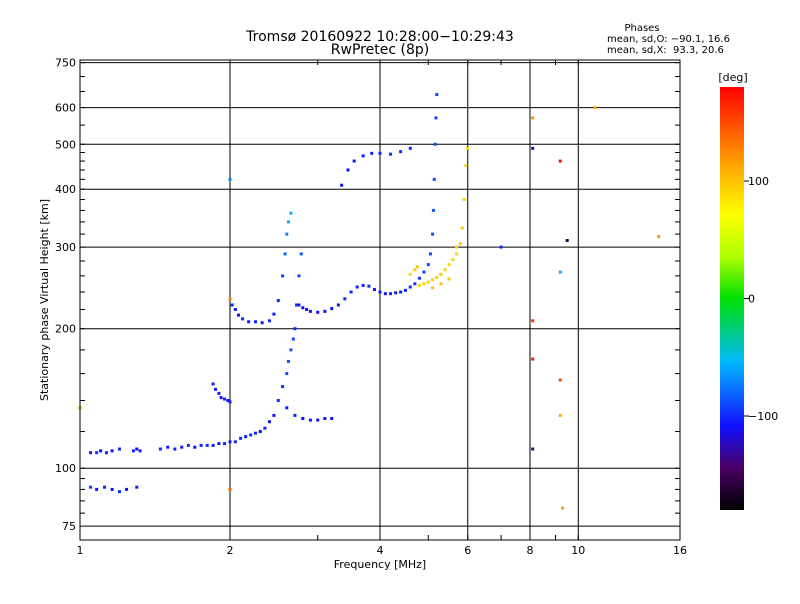  I want to click on y-tick-label: 200, so click(65, 329).